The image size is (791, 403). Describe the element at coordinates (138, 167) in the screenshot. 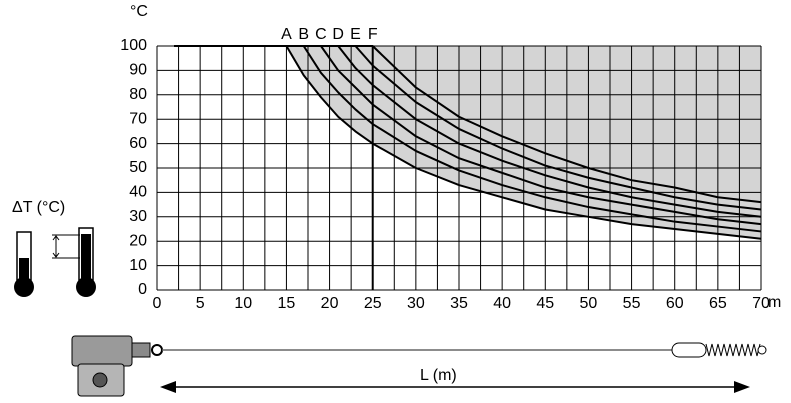

I see `y-tick-label: 50` at that location.